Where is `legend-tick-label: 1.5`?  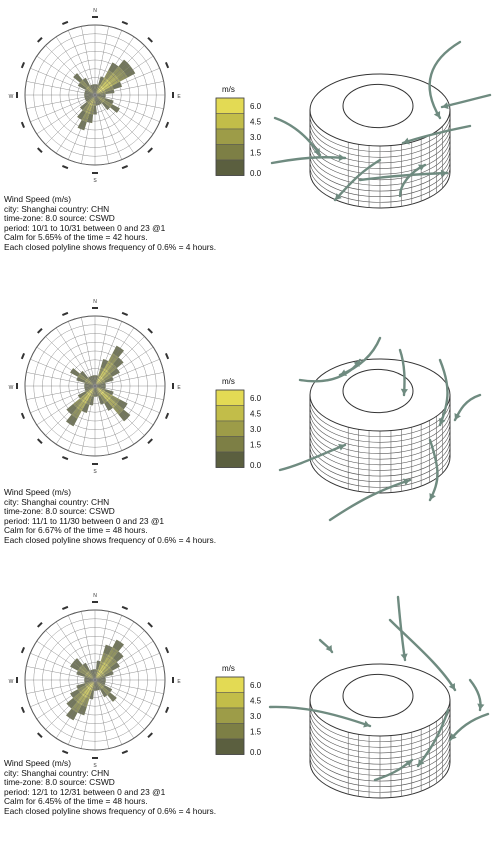
legend-tick-label: 1.5 is located at coordinates (256, 444).